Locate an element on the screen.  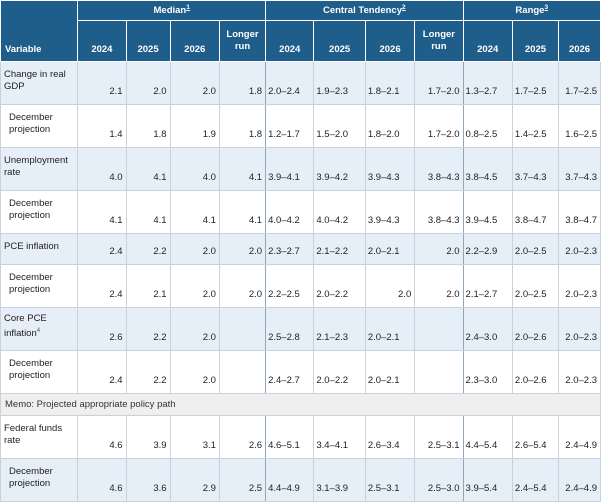
range-cell: 3.9–4.5 is located at coordinates (487, 212).